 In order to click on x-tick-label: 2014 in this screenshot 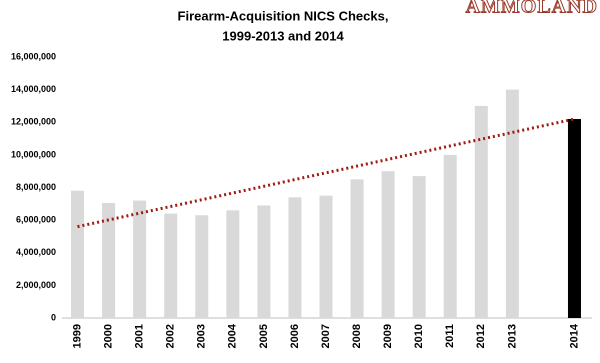, I will do `click(574, 335)`.